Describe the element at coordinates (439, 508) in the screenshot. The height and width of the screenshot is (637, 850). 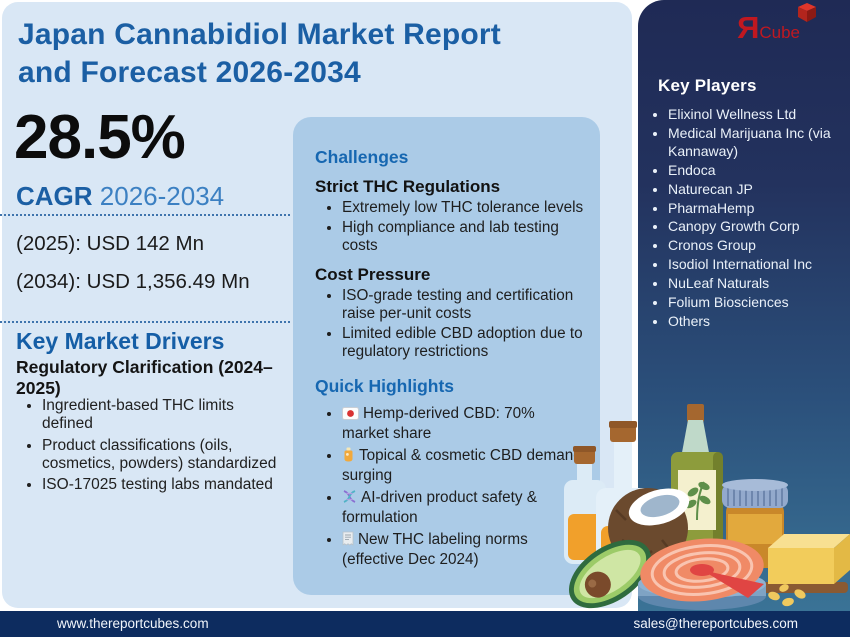
I see `highlight-text: AI-driven product safety & formulation` at that location.